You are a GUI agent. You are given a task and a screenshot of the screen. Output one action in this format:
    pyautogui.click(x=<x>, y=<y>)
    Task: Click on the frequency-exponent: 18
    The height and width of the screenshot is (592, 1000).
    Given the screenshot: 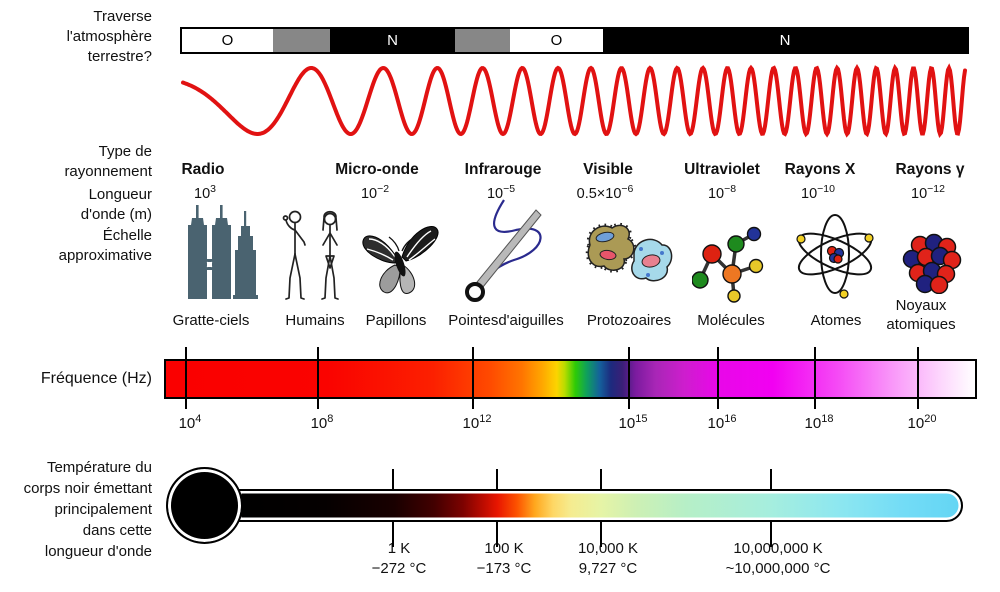 What is the action you would take?
    pyautogui.click(x=827, y=419)
    